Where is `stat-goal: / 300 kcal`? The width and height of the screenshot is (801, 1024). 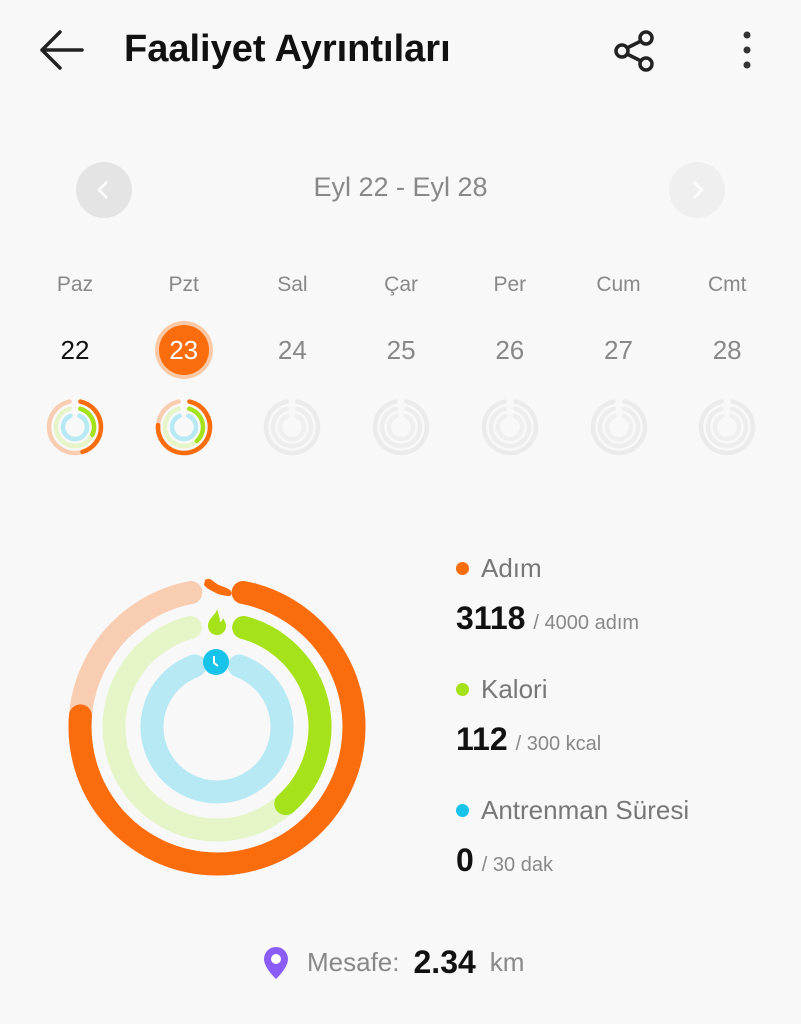
stat-goal: / 300 kcal is located at coordinates (558, 744).